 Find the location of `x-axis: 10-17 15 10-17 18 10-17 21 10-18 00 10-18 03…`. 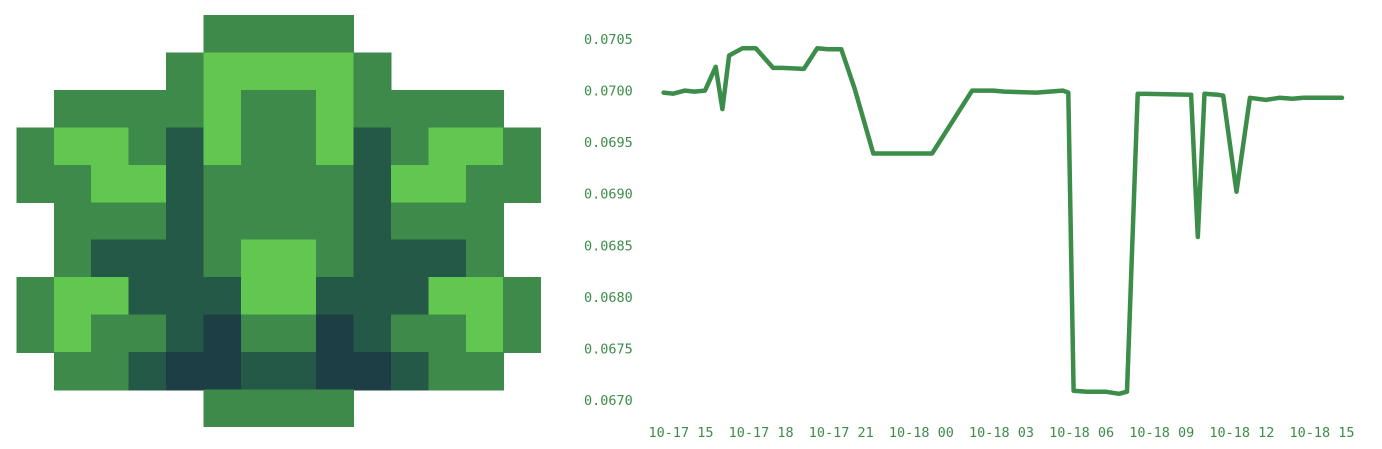

x-axis: 10-17 15 10-17 18 10-17 21 10-18 00 10-18 03… is located at coordinates (1001, 433).